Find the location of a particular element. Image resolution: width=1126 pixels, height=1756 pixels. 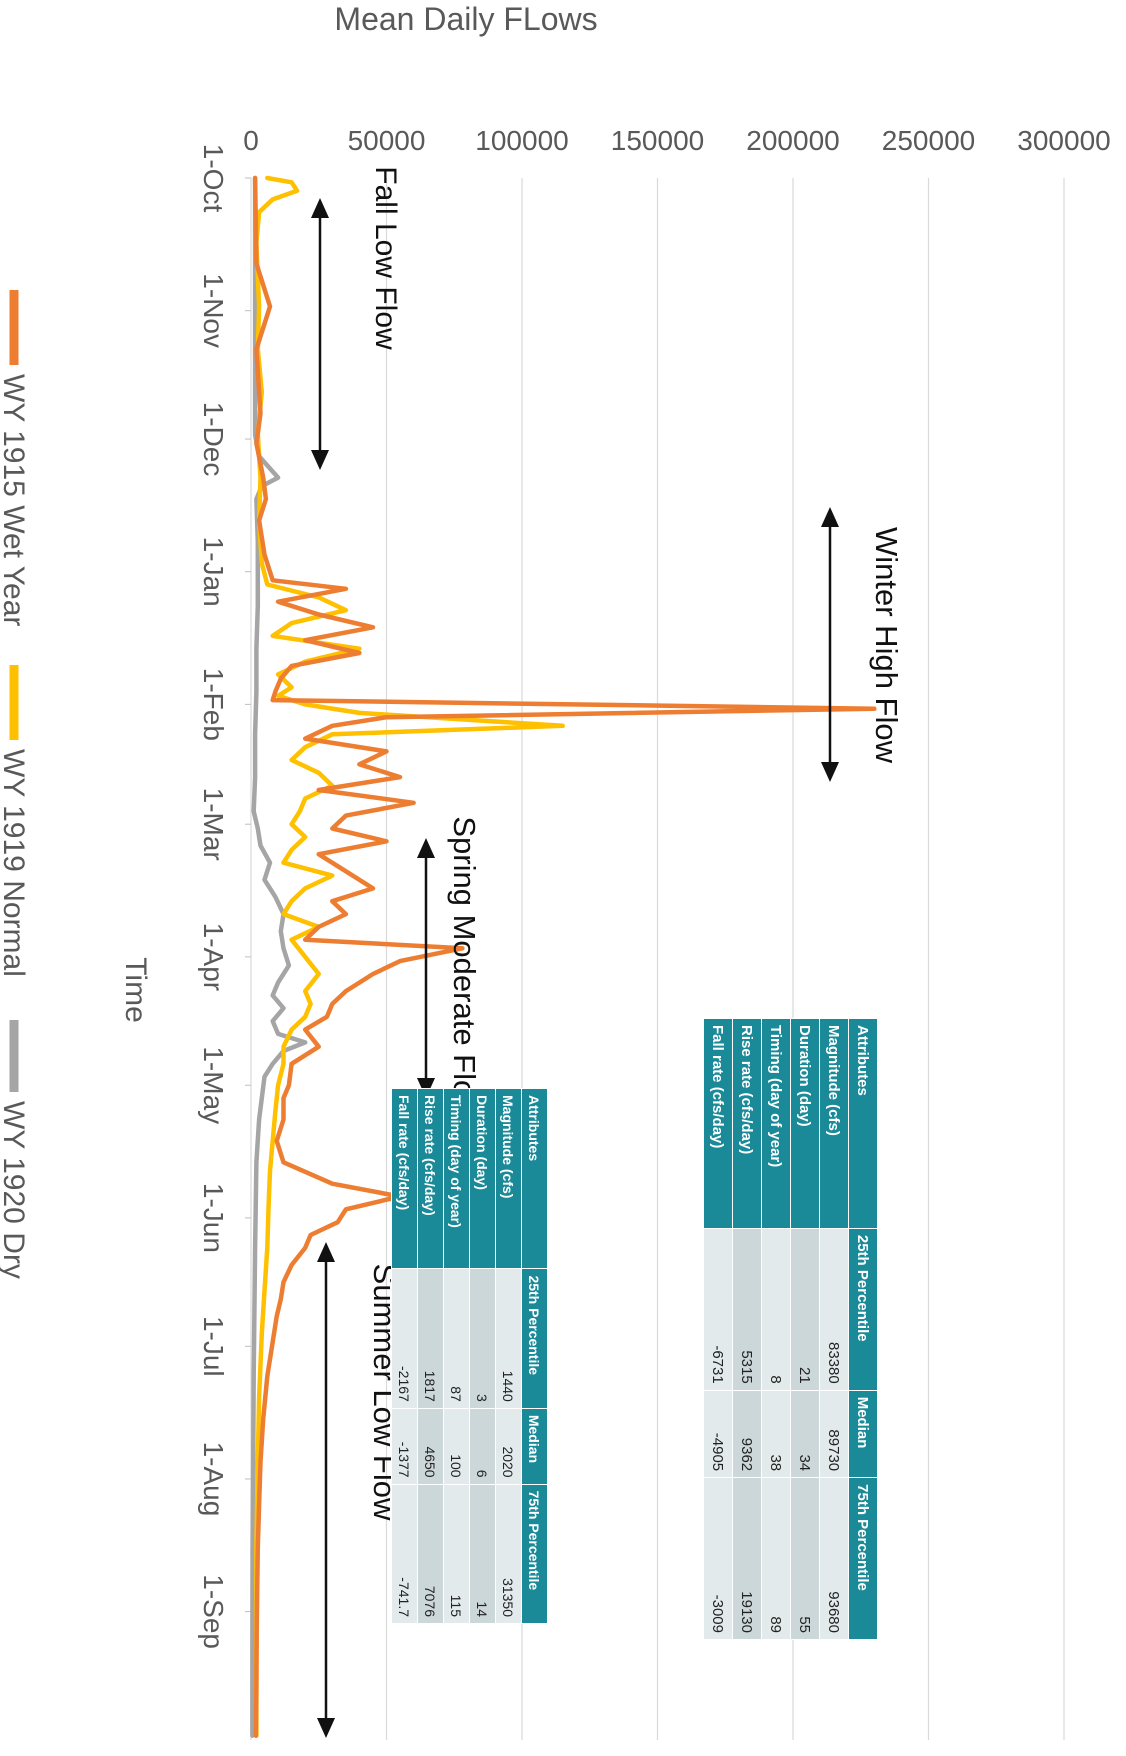

table-row: Rise rate (cfs/day) 5315 9362 19130 is located at coordinates (747, 1329).